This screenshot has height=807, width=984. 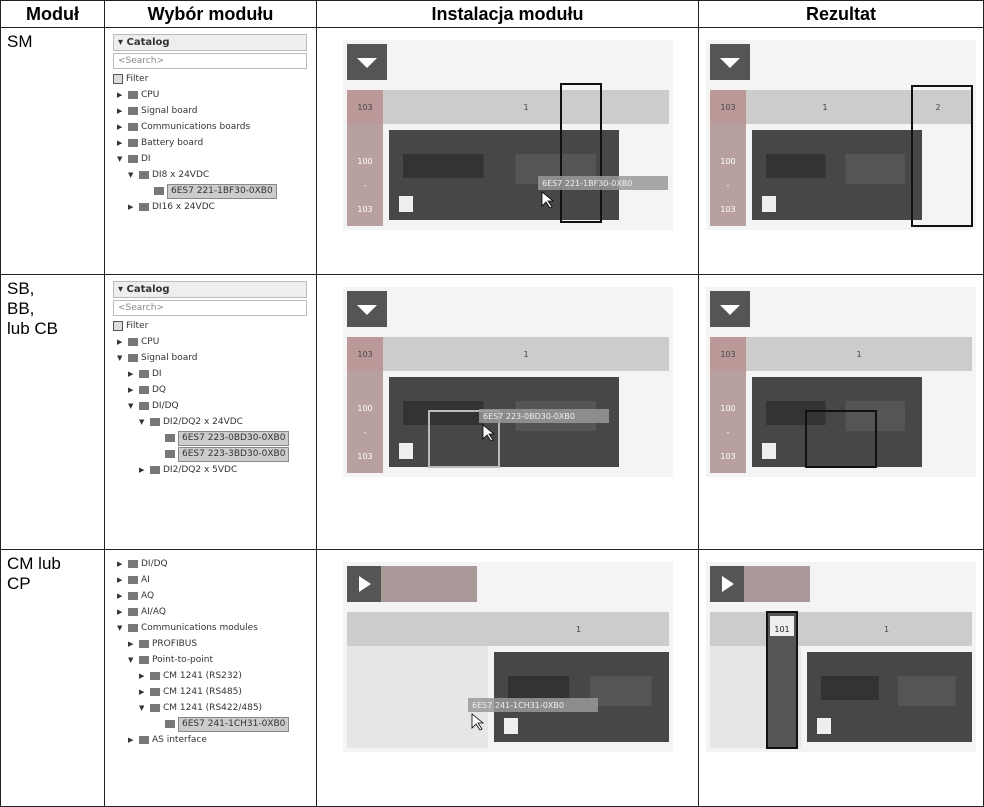 What do you see at coordinates (938, 107) in the screenshot?
I see `slot-label: 2` at bounding box center [938, 107].